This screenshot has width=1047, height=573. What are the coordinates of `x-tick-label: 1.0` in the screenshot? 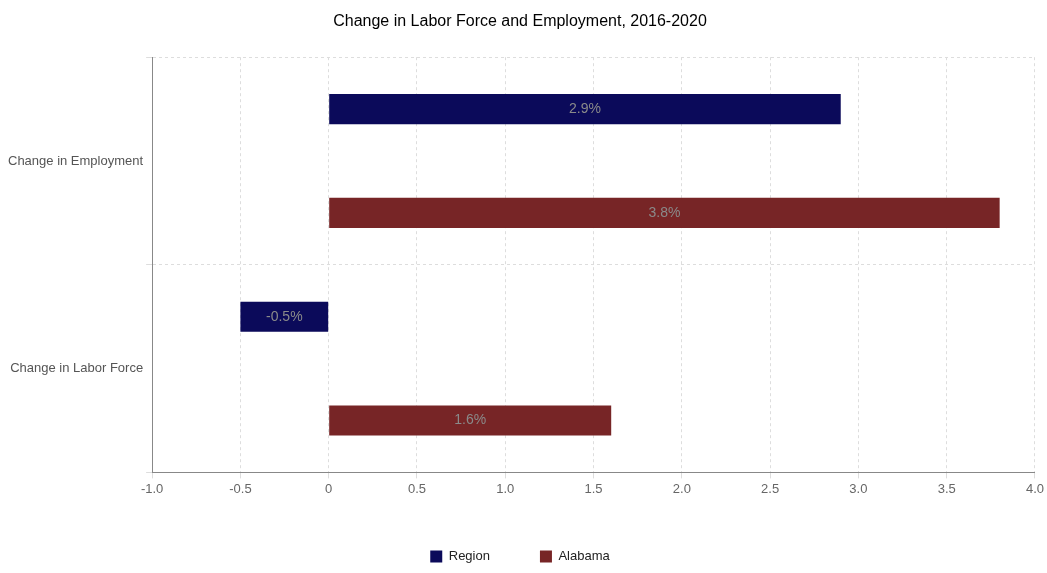 It's located at (505, 488).